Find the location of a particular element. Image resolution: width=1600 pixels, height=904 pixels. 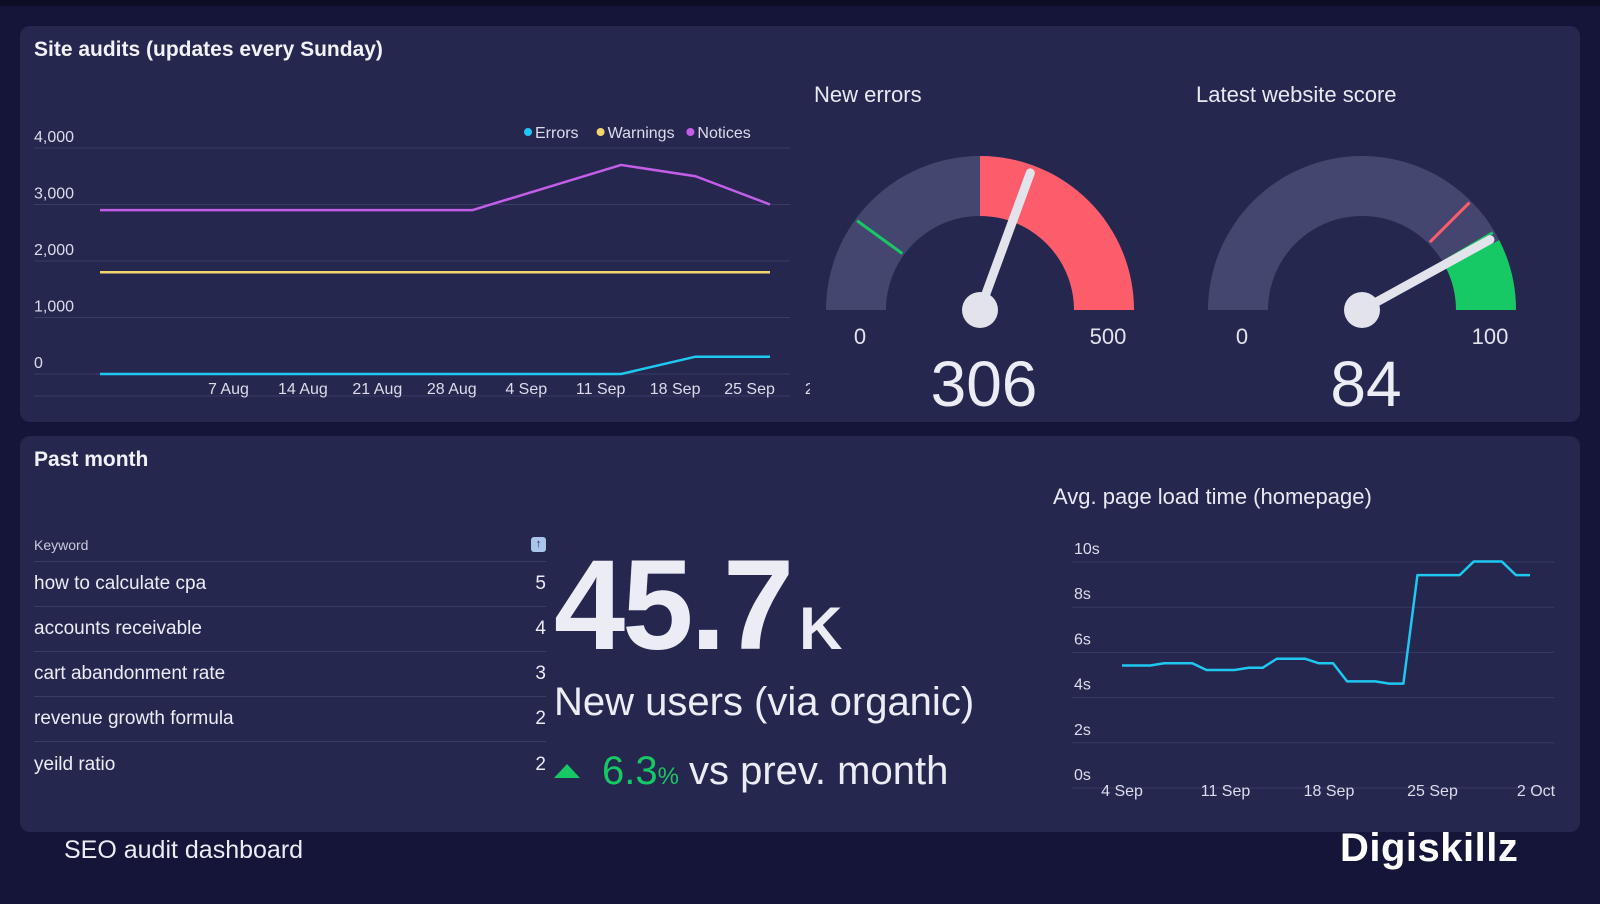

legend-label-errors: Errors is located at coordinates (557, 133).